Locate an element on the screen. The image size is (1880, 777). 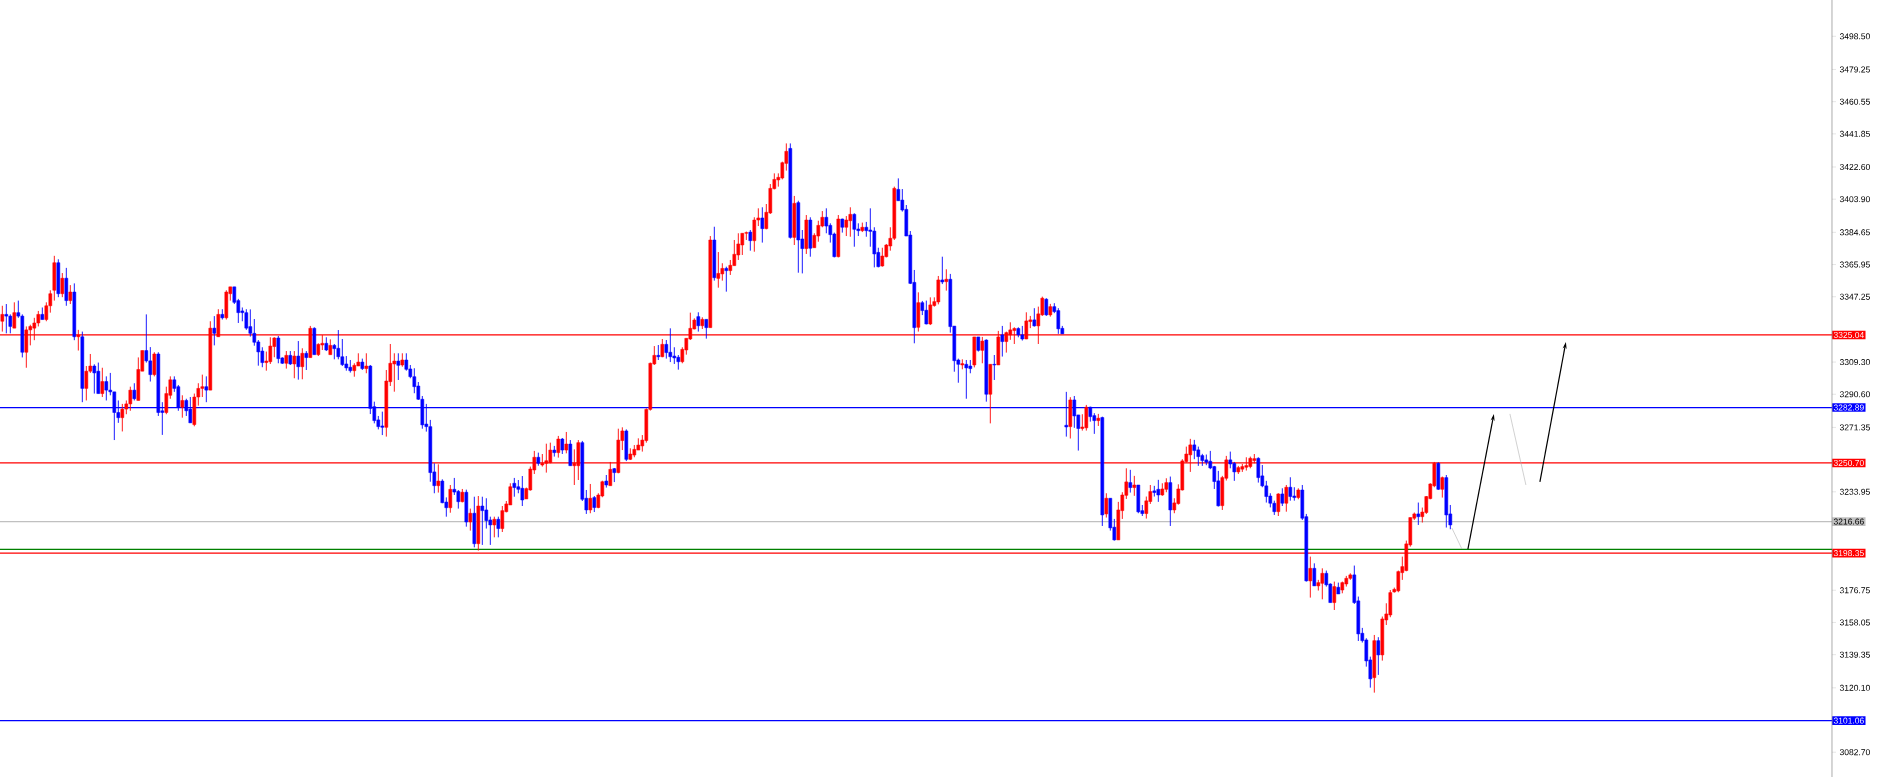
y-tick-label: 3158.05 is located at coordinates (1854, 622).